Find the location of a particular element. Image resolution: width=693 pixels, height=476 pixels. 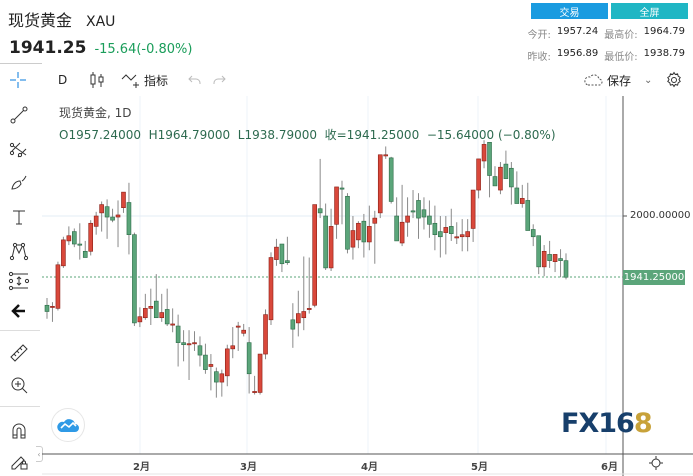

low-label: 最低价: is located at coordinates (621, 57).